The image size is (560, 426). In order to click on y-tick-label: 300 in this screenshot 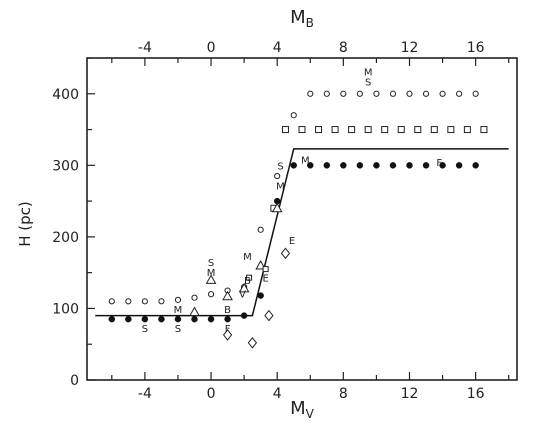, I will do `click(65, 166)`.